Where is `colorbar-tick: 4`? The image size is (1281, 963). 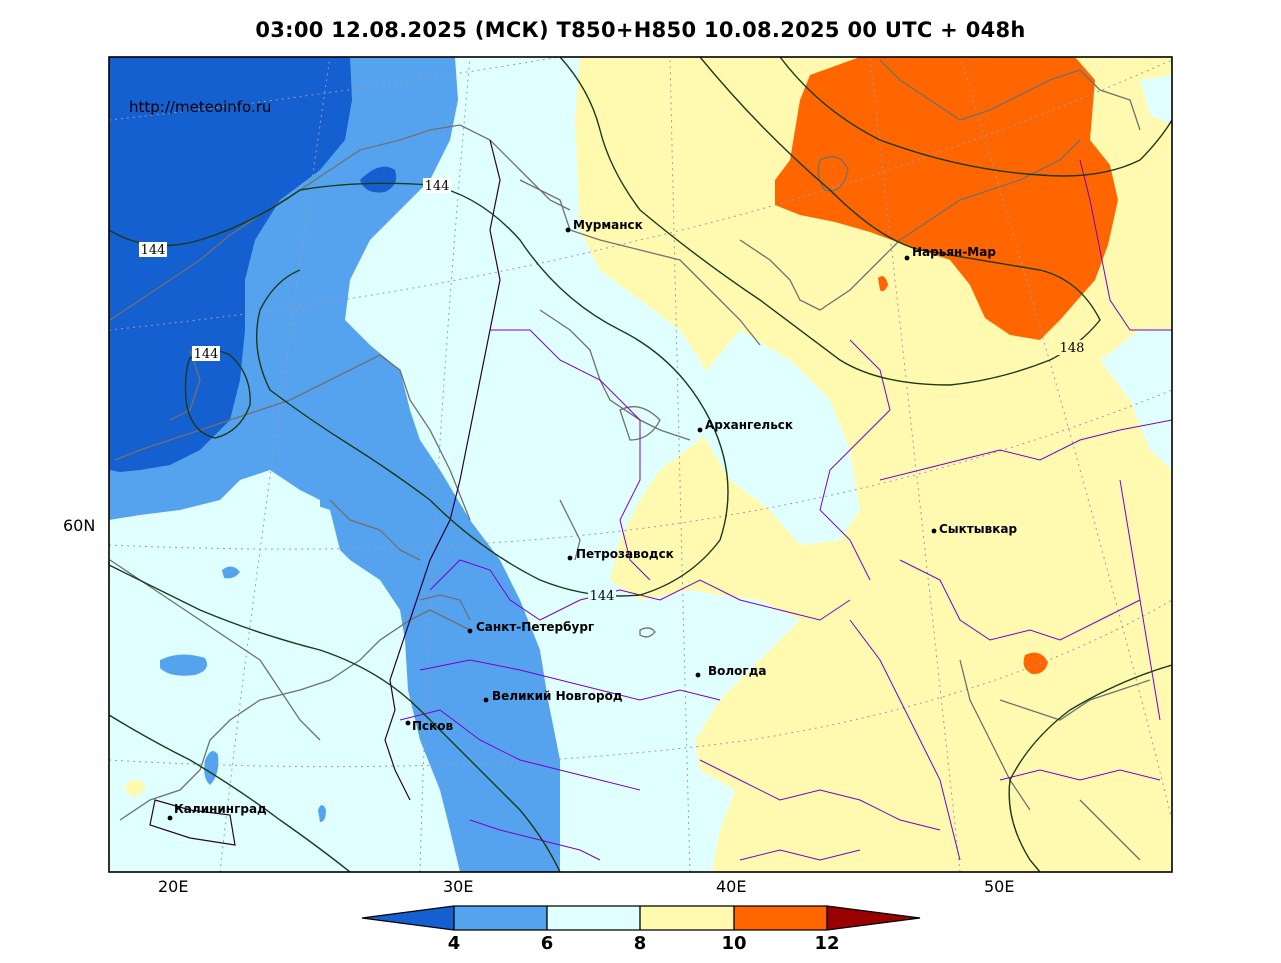
colorbar-tick: 4 is located at coordinates (454, 943).